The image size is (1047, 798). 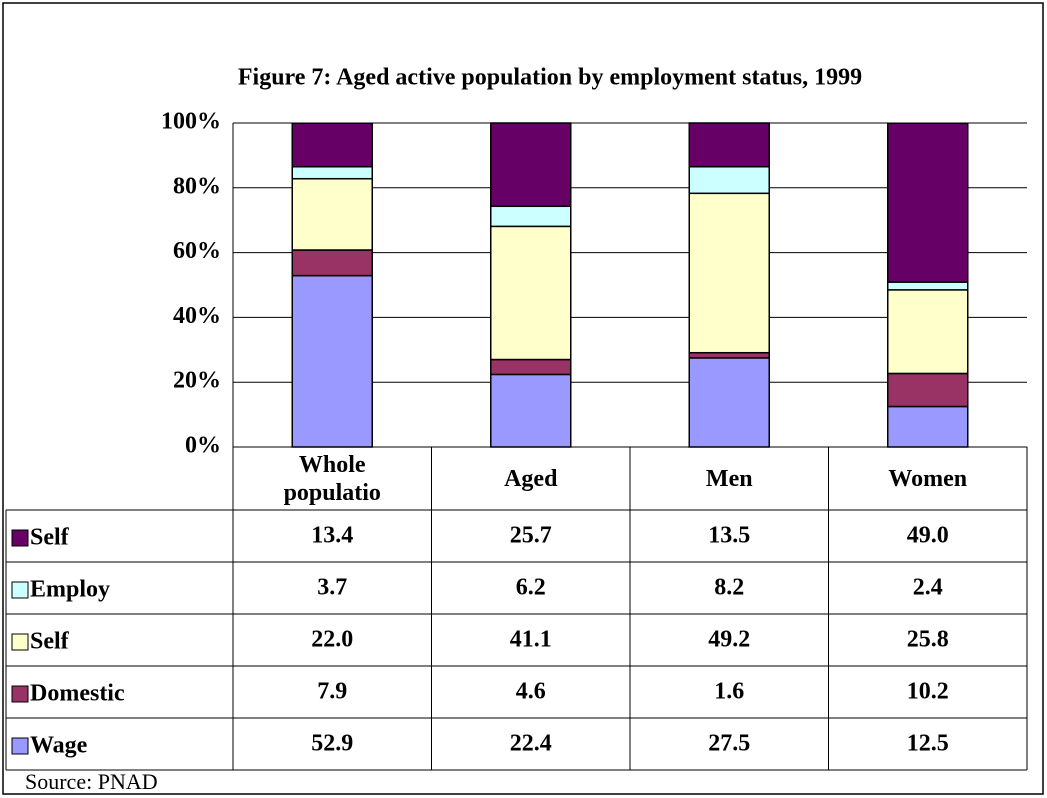 I want to click on y-tick-label: 40%, so click(x=197, y=316).